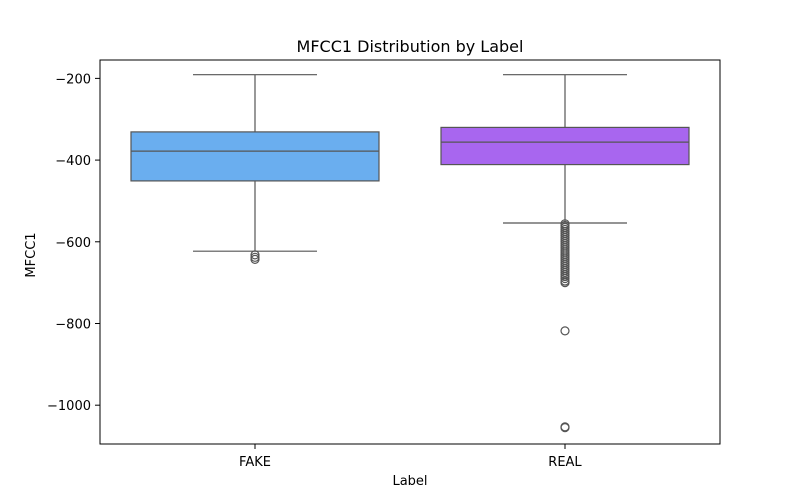  Describe the element at coordinates (255, 156) in the screenshot. I see `box-fake` at that location.